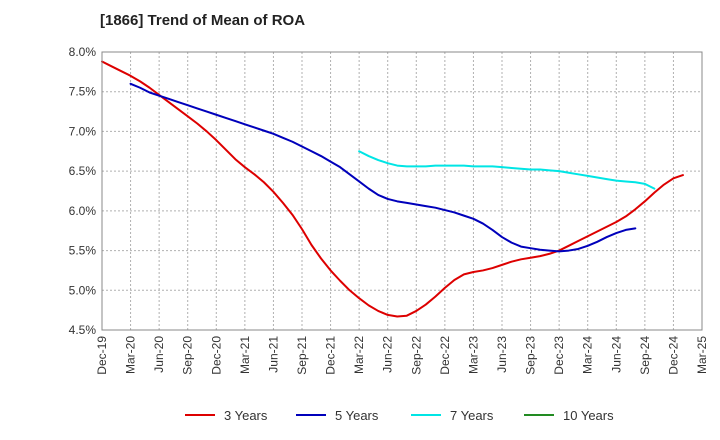 The height and width of the screenshot is (440, 720). I want to click on x-tick-label: Sep-24, so click(645, 355).